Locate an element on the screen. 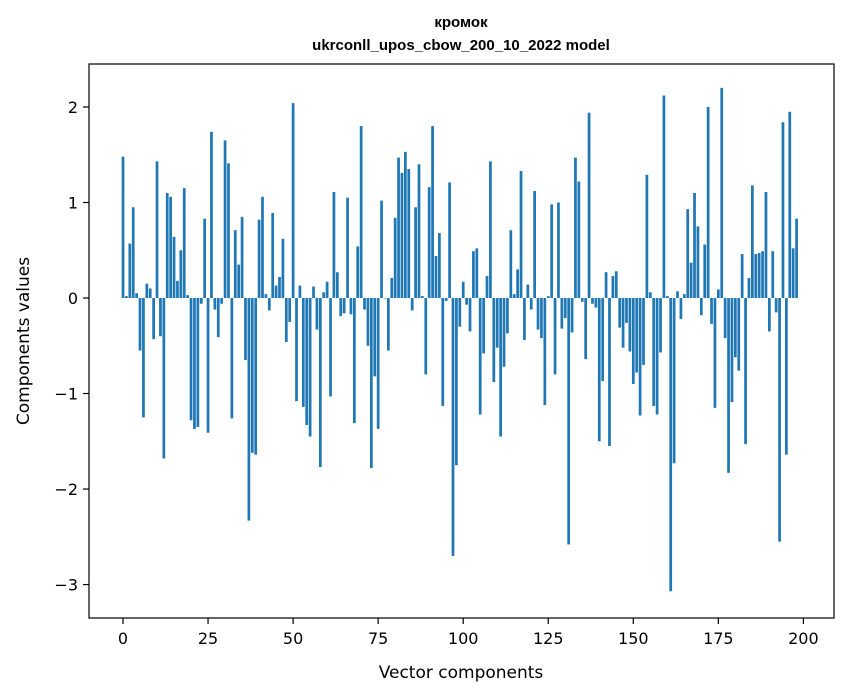 The width and height of the screenshot is (847, 696). x-tick-label: 0 is located at coordinates (123, 638).